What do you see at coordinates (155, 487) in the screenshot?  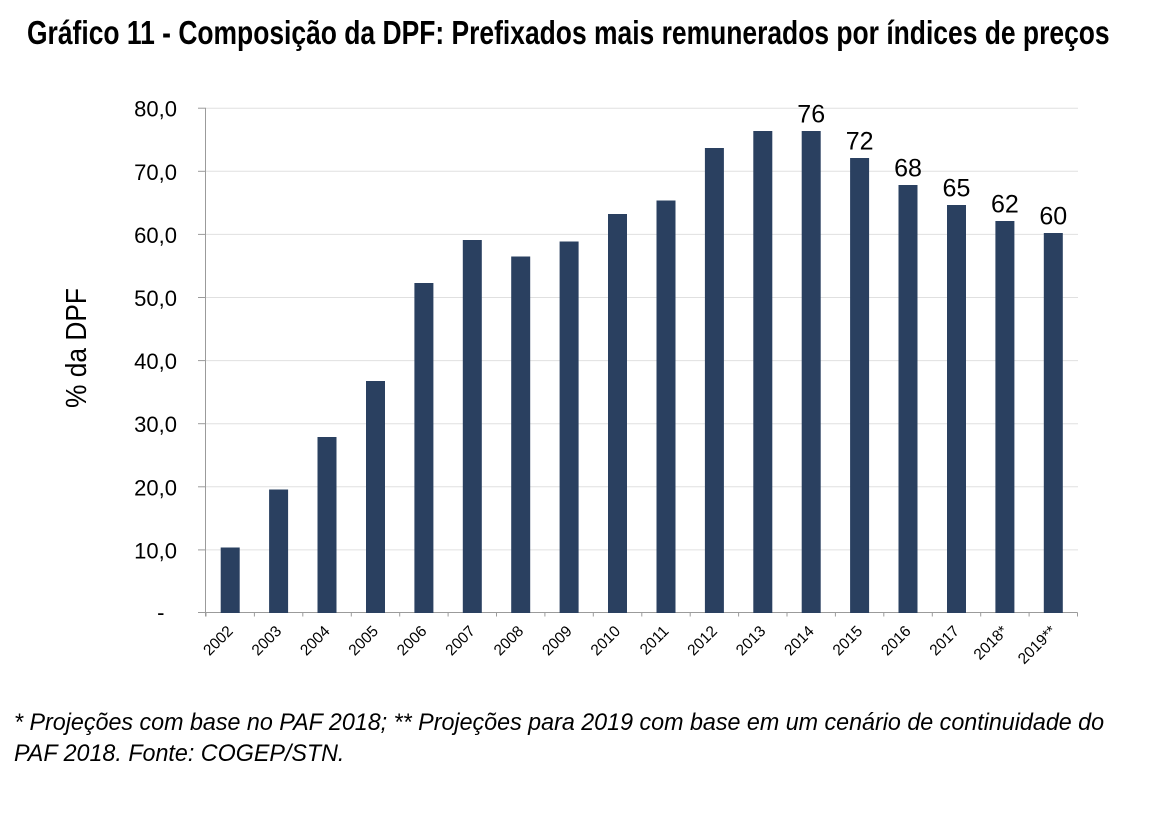 I see `svg-text: 20,0` at bounding box center [155, 487].